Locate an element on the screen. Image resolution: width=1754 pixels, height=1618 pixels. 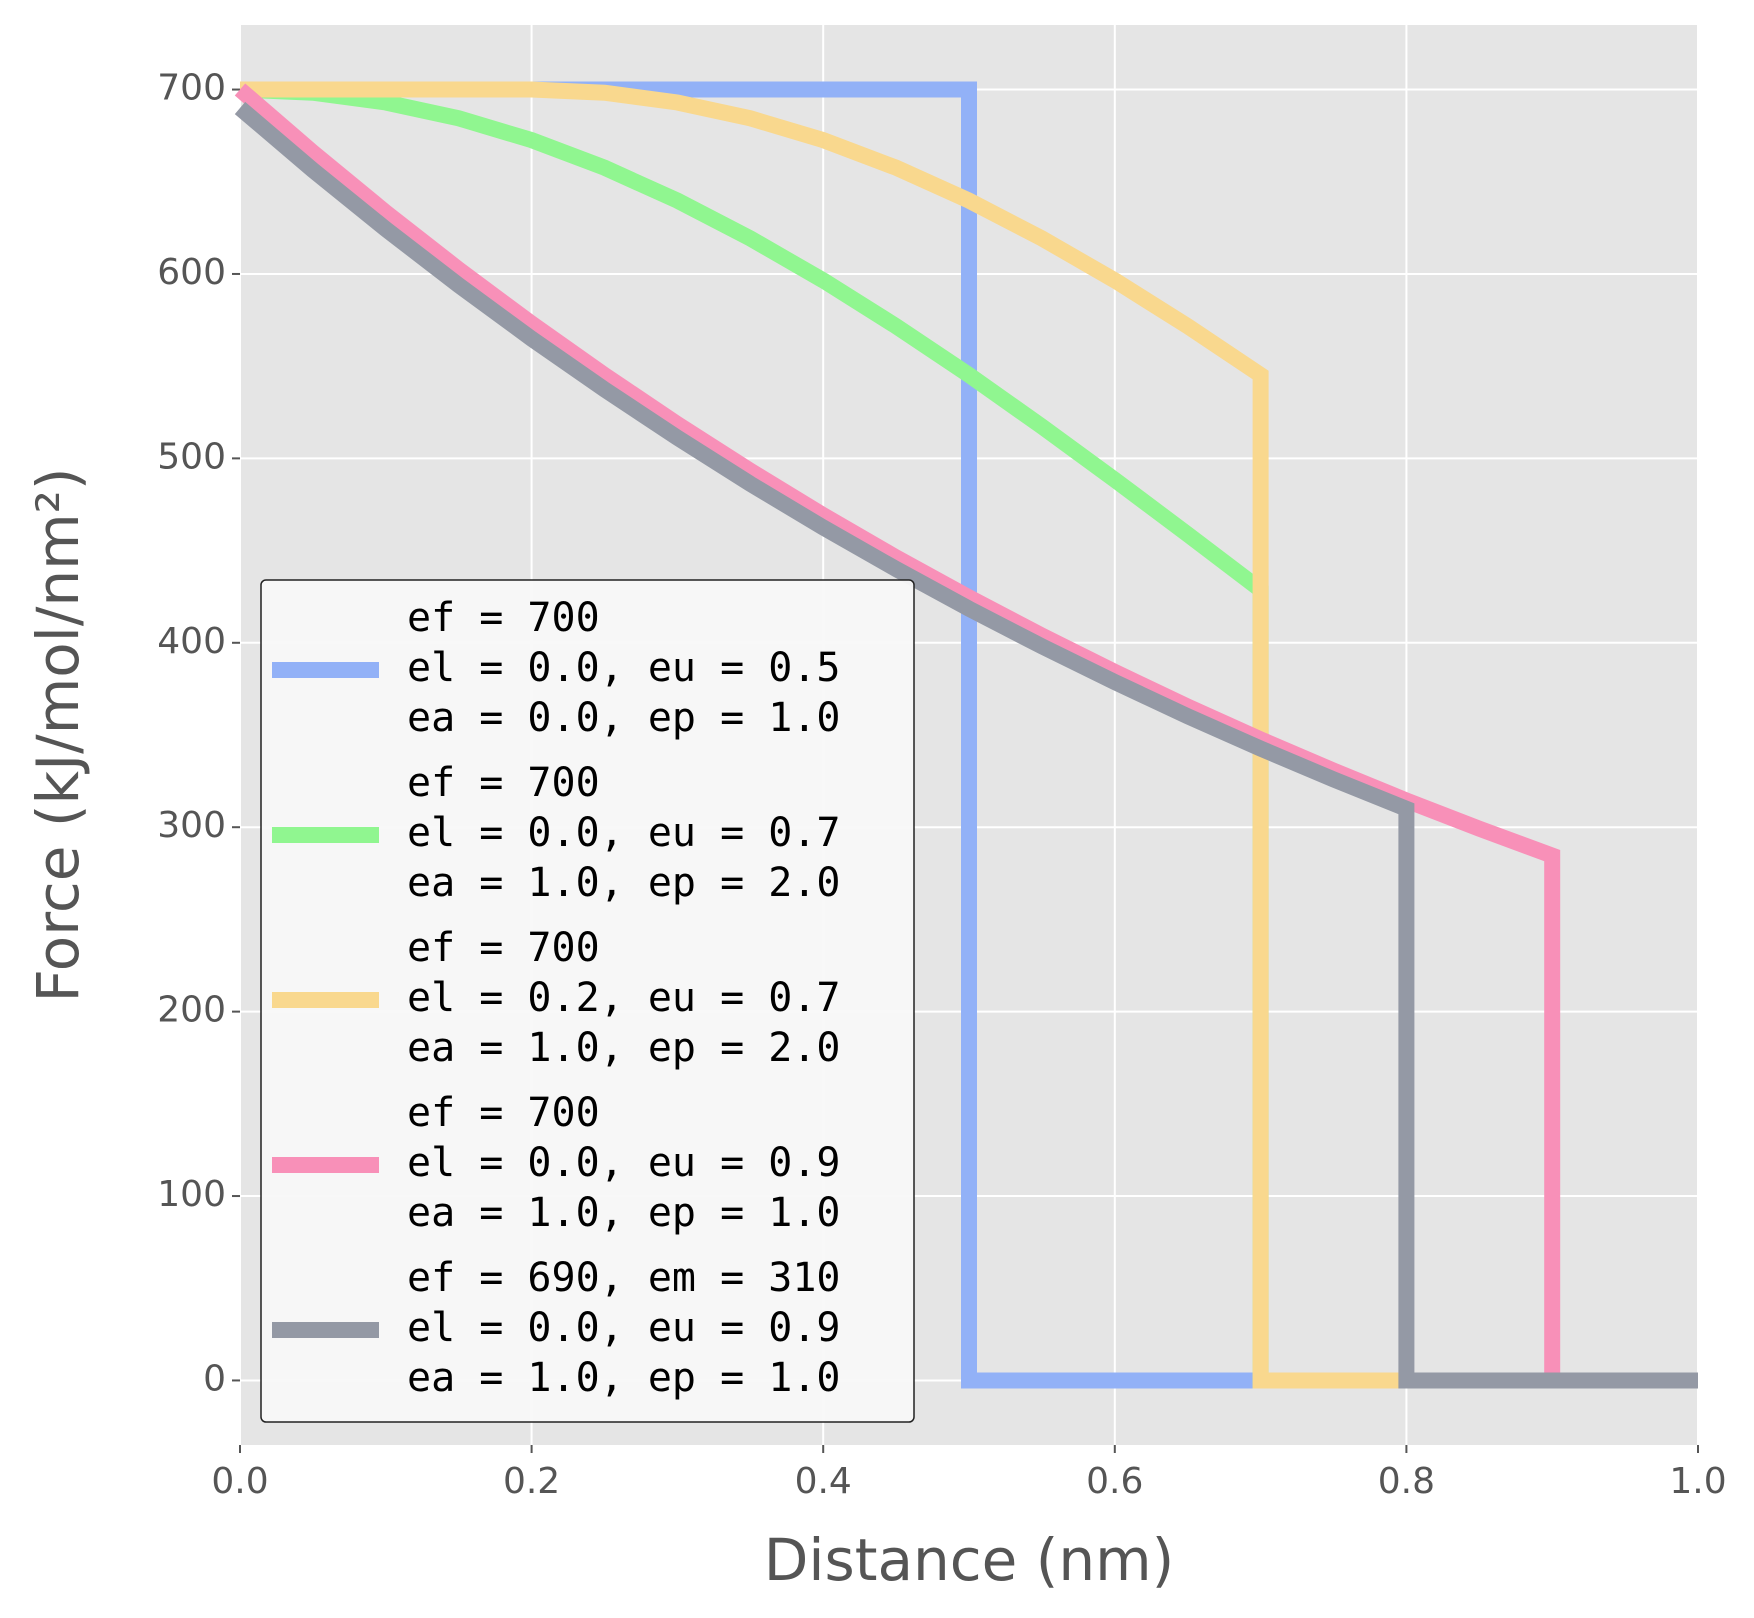
x-tick-label: 0.2 is located at coordinates (531, 1481).